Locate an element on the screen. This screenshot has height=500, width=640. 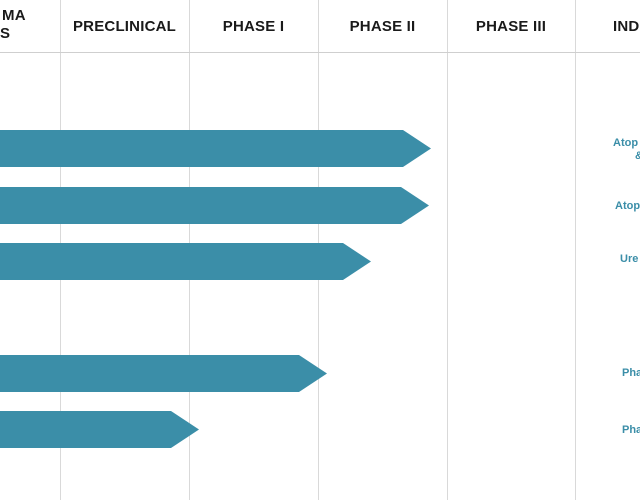
indication-row-5-line1: Pha is located at coordinates (631, 430).